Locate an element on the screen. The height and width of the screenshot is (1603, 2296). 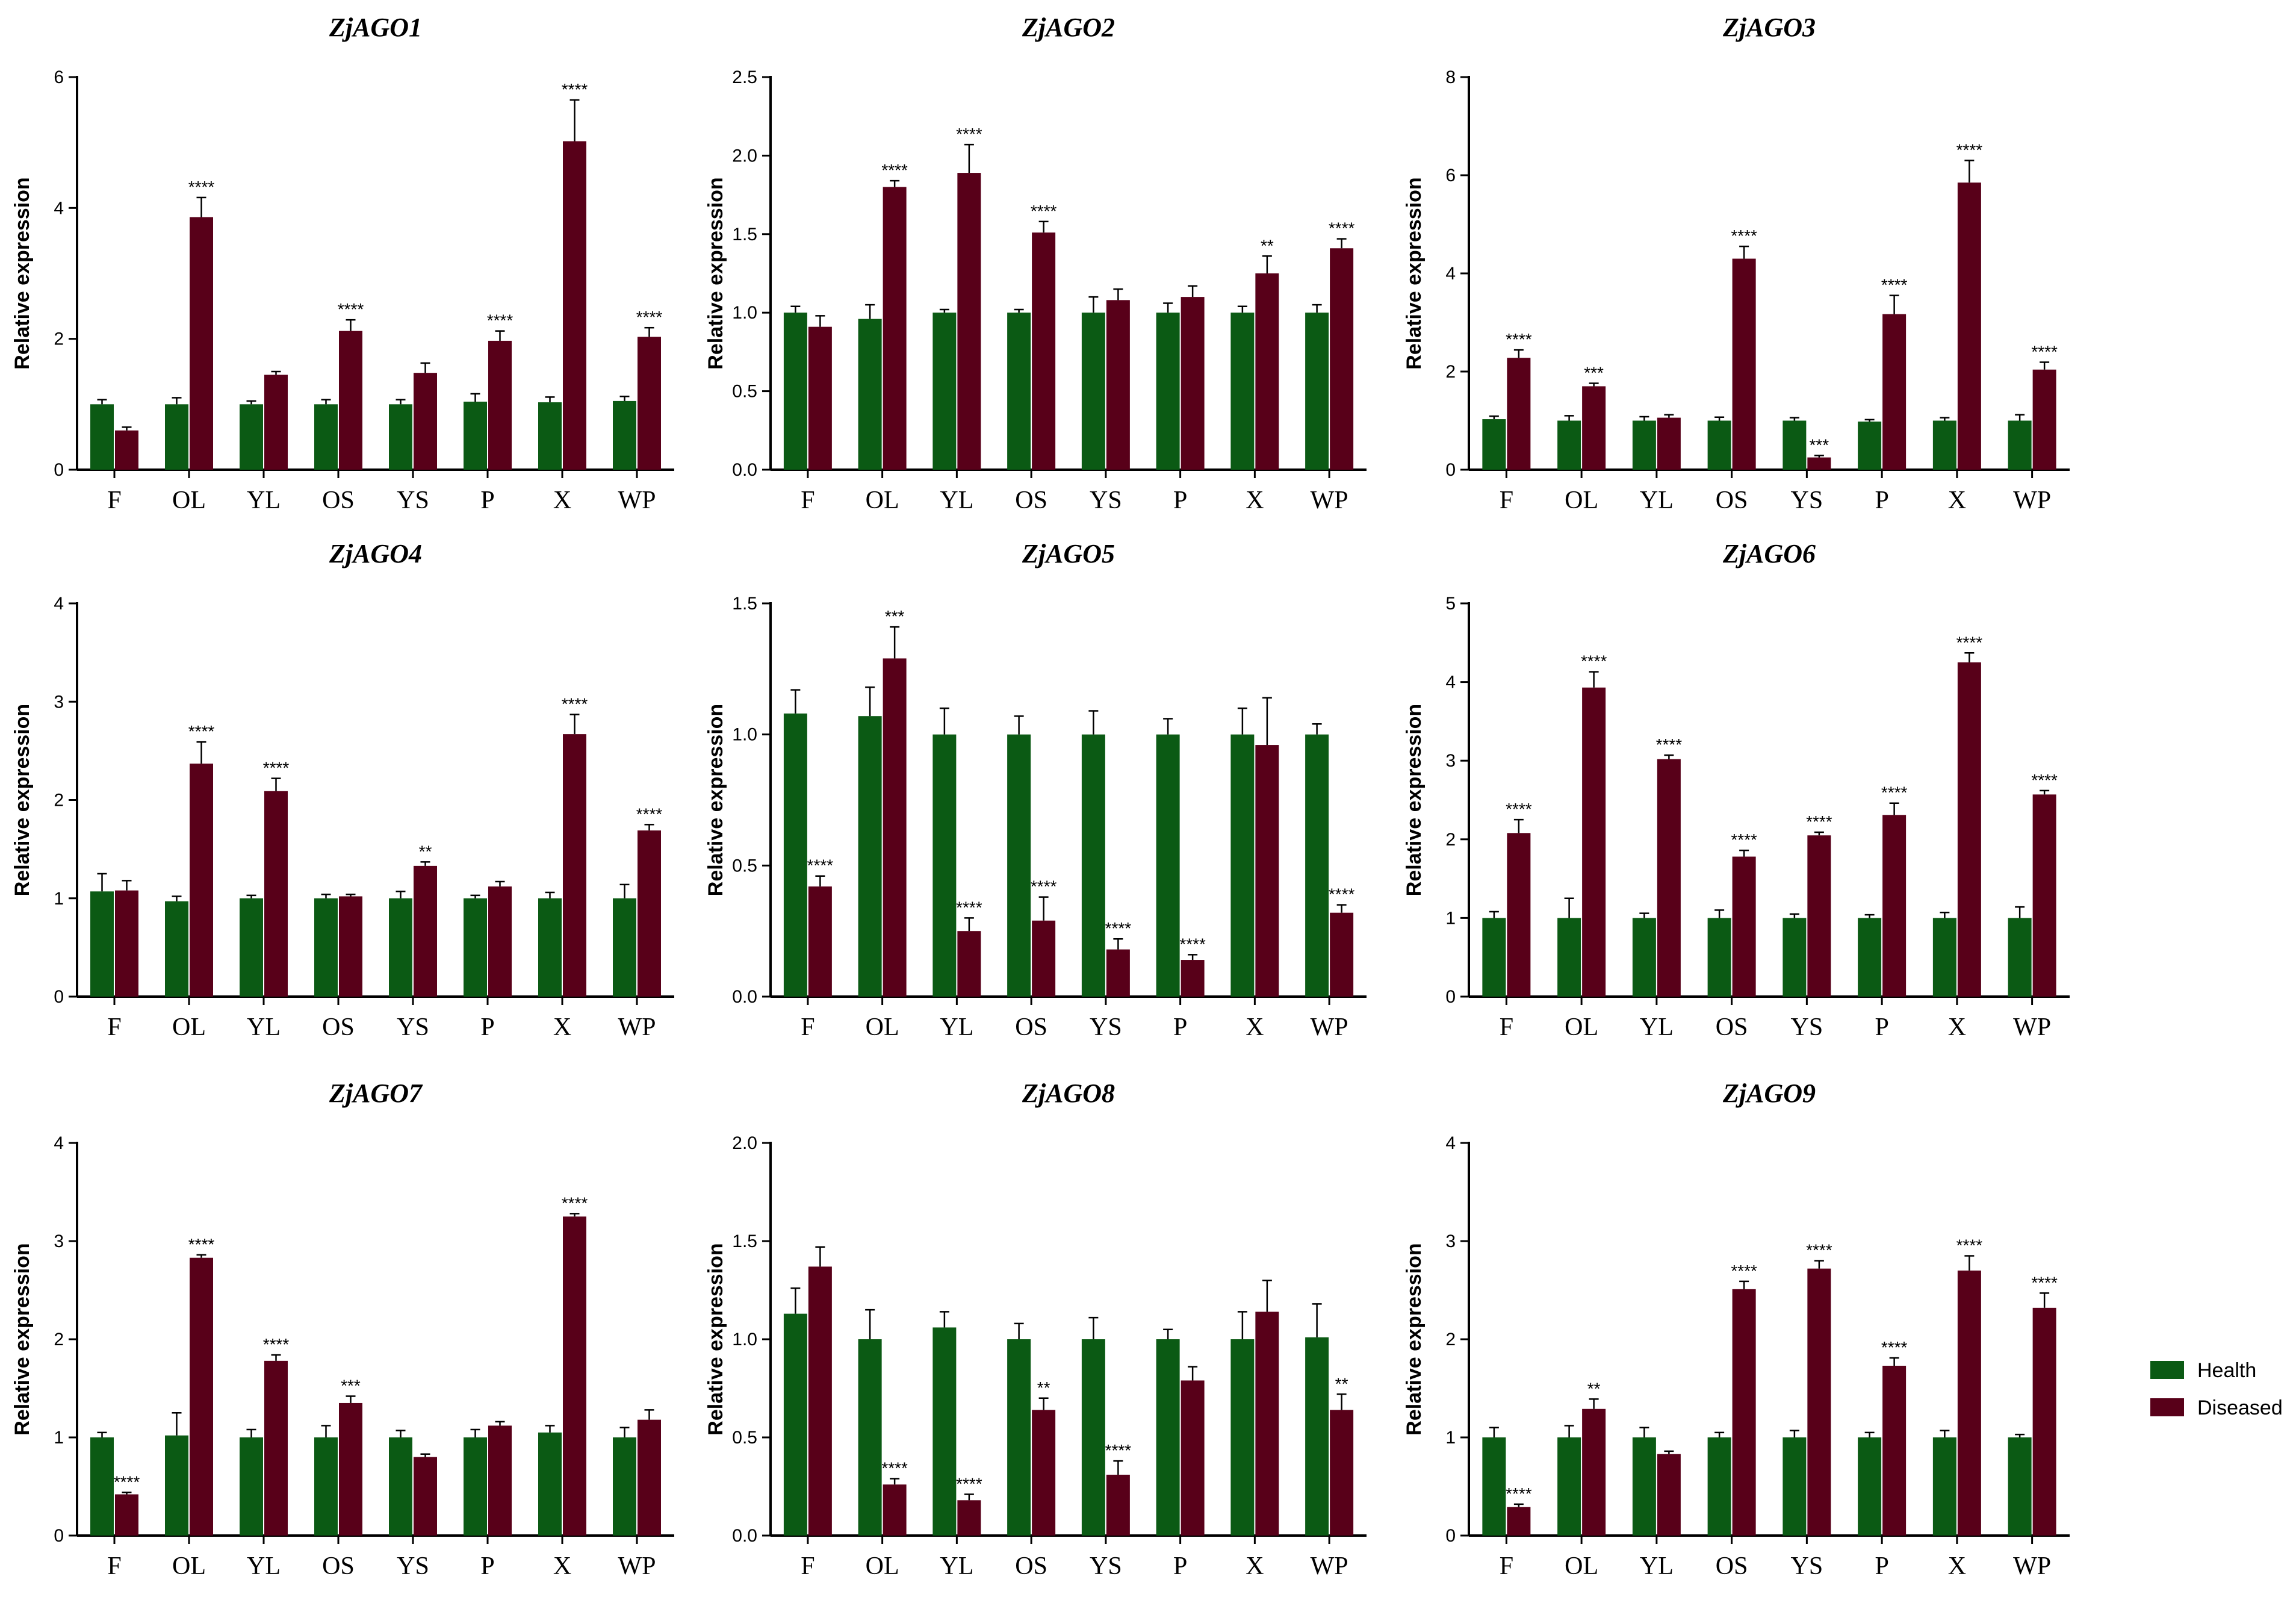
y-tick-label: 2.5 is located at coordinates (744, 77).